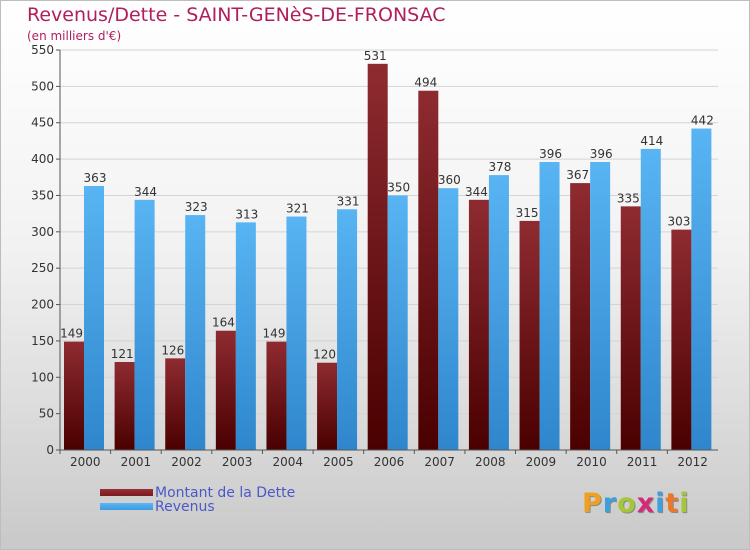 The width and height of the screenshot is (750, 550). Describe the element at coordinates (126, 492) in the screenshot. I see `legend-swatch-debt` at that location.